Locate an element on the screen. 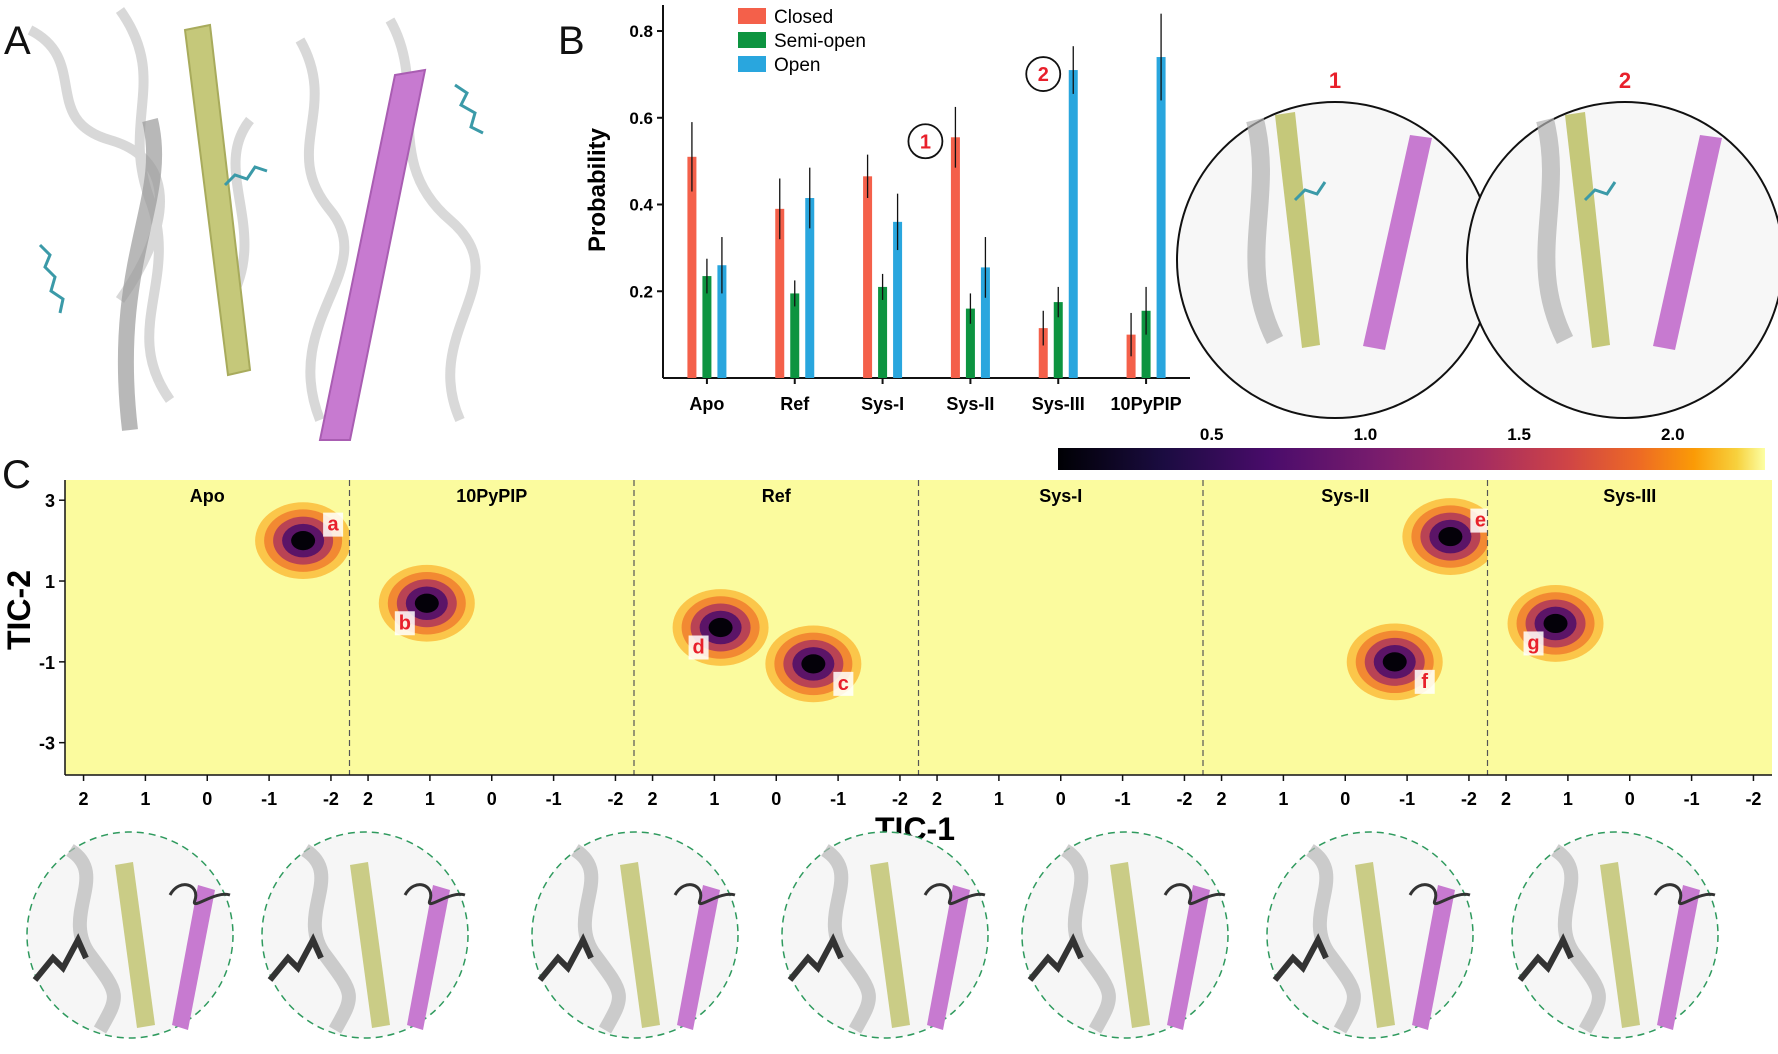 This screenshot has height=1054, width=1778. legend-label: Semi-open is located at coordinates (820, 41).